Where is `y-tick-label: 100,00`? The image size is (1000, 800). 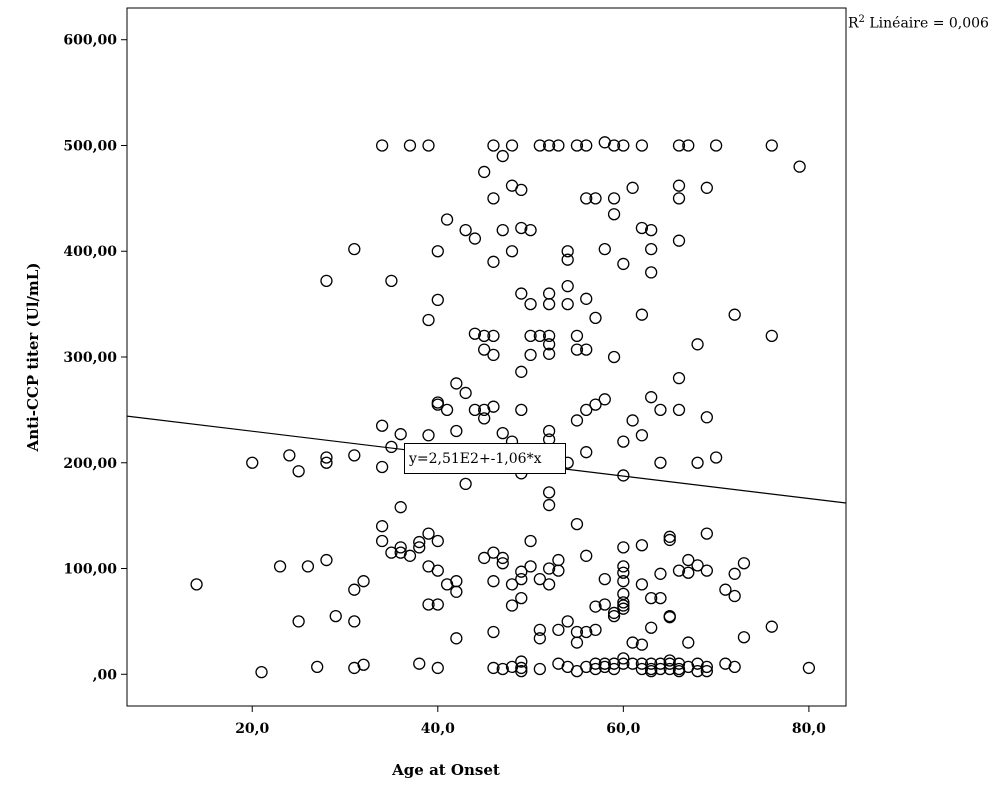 y-tick-label: 100,00 is located at coordinates (90, 570).